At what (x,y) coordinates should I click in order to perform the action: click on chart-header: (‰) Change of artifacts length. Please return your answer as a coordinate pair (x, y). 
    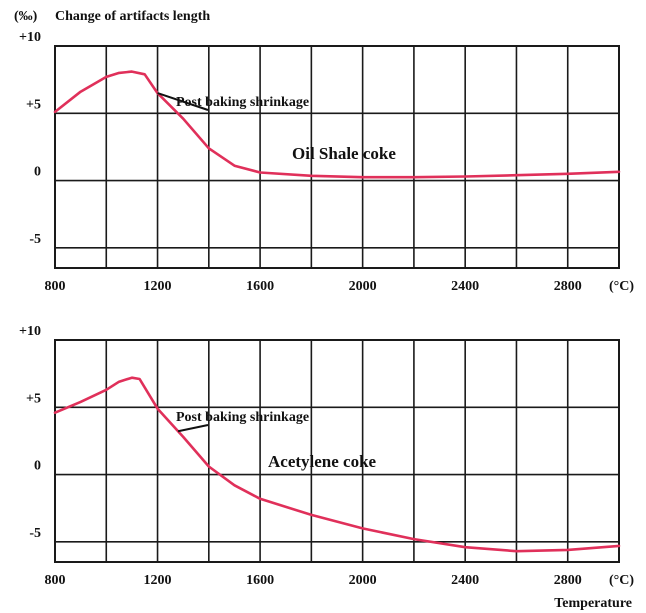
    Looking at the image, I should click on (112, 16).